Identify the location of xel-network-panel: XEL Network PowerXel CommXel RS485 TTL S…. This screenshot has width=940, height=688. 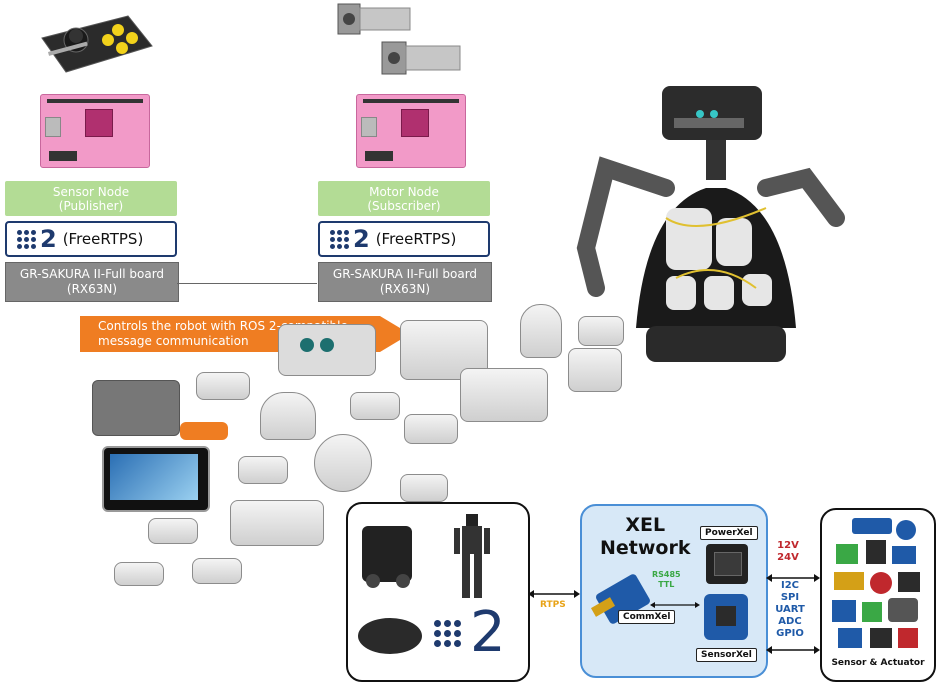
(674, 591).